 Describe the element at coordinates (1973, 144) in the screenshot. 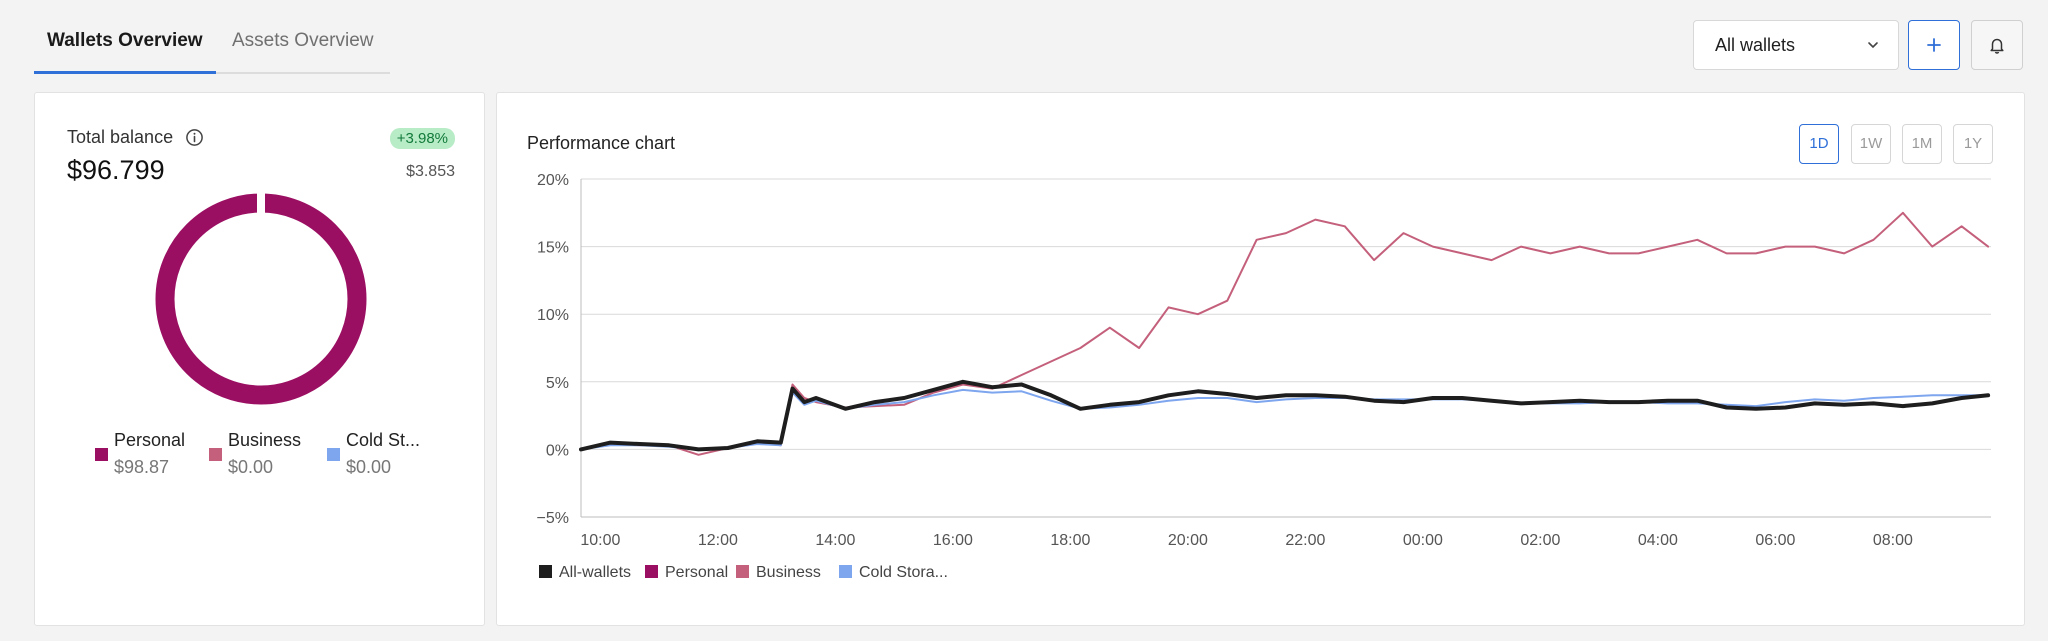

I see `range-1y-button: 1Y` at that location.